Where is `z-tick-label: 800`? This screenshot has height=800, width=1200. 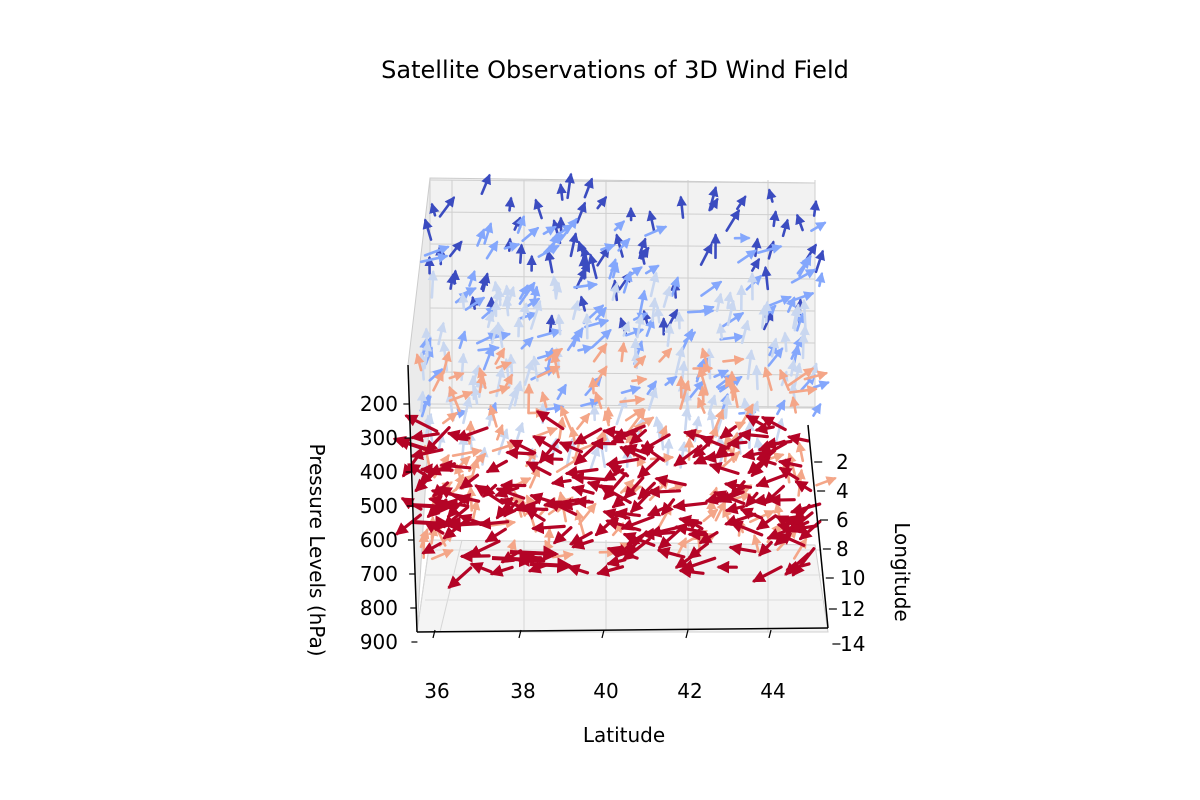 z-tick-label: 800 is located at coordinates (379, 608).